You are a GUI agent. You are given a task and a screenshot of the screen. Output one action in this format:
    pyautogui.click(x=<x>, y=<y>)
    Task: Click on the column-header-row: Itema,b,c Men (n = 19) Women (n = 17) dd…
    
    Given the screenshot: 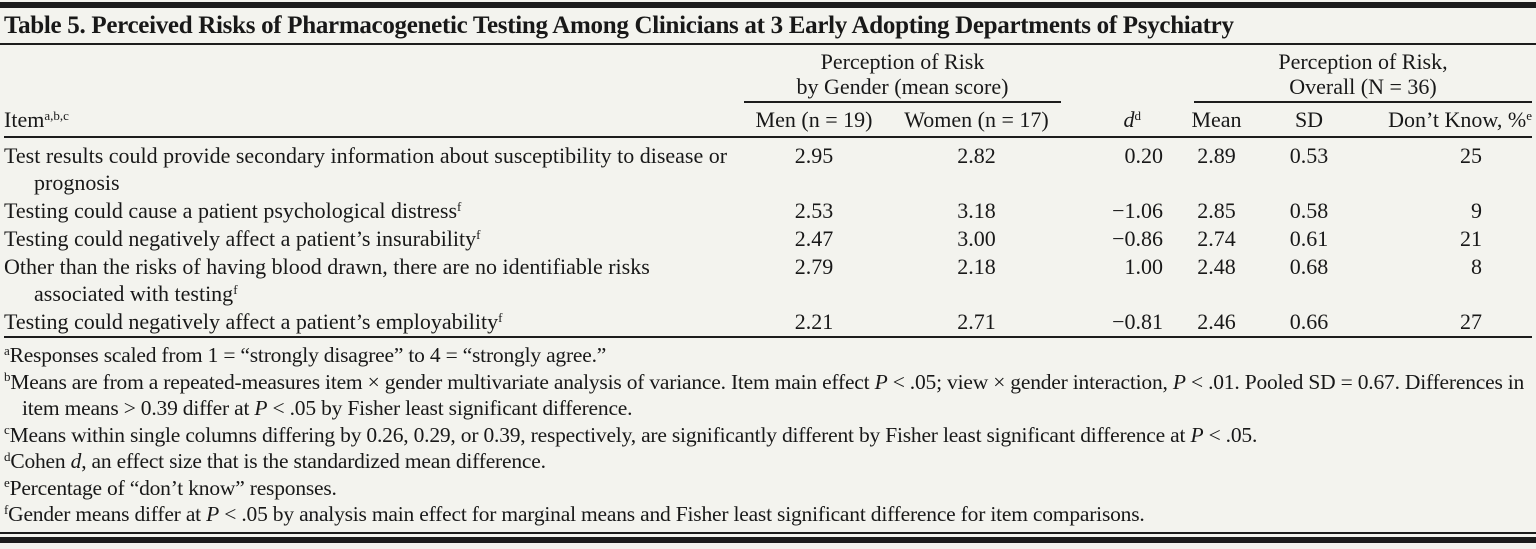 What is the action you would take?
    pyautogui.click(x=768, y=120)
    